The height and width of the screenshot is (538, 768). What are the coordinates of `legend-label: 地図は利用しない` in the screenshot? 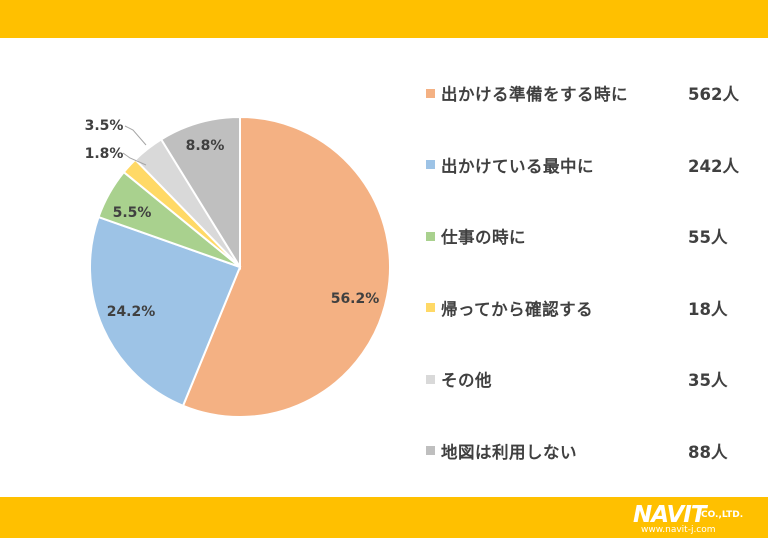 It's located at (509, 452).